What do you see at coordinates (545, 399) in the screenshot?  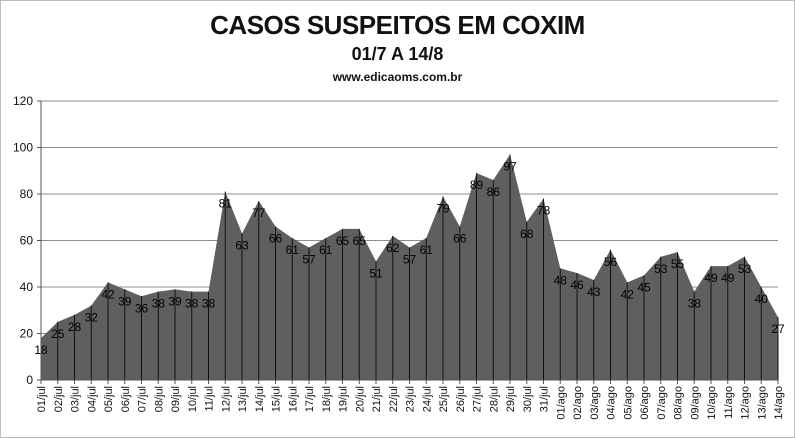 I see `x-tick-label: 31/jul` at bounding box center [545, 399].